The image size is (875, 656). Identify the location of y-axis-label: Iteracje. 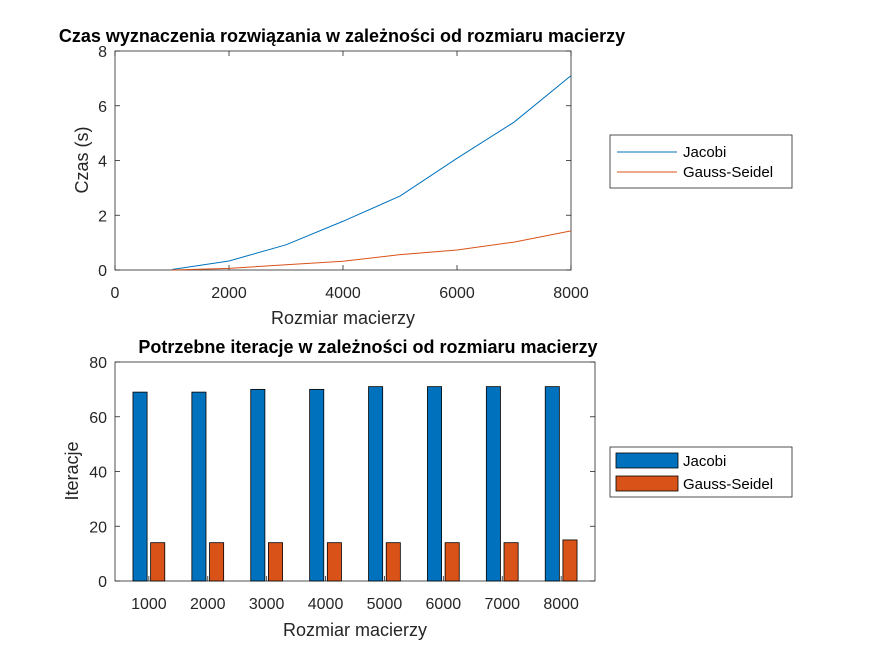
(72, 470).